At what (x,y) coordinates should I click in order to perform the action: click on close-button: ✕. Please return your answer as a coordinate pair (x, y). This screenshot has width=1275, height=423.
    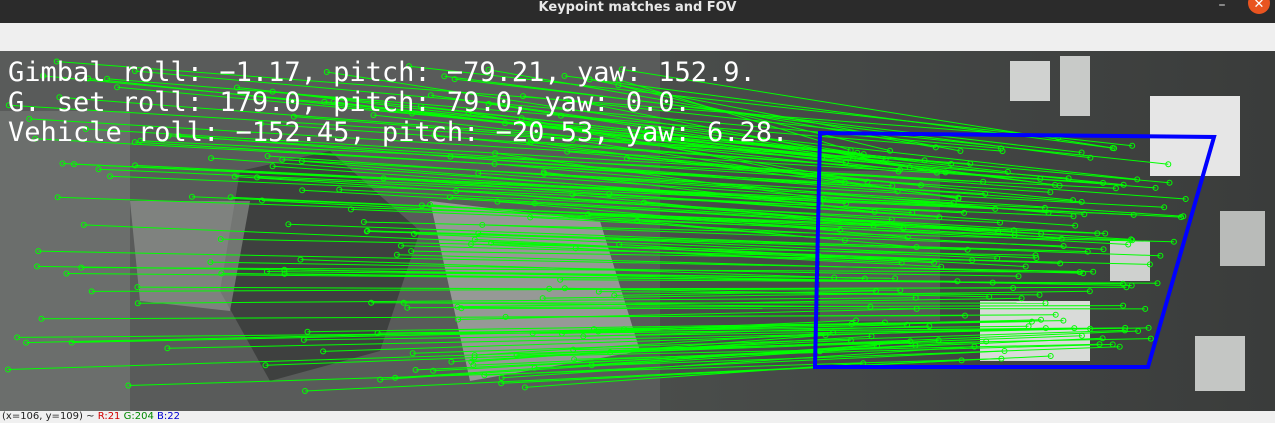
    Looking at the image, I should click on (1259, 7).